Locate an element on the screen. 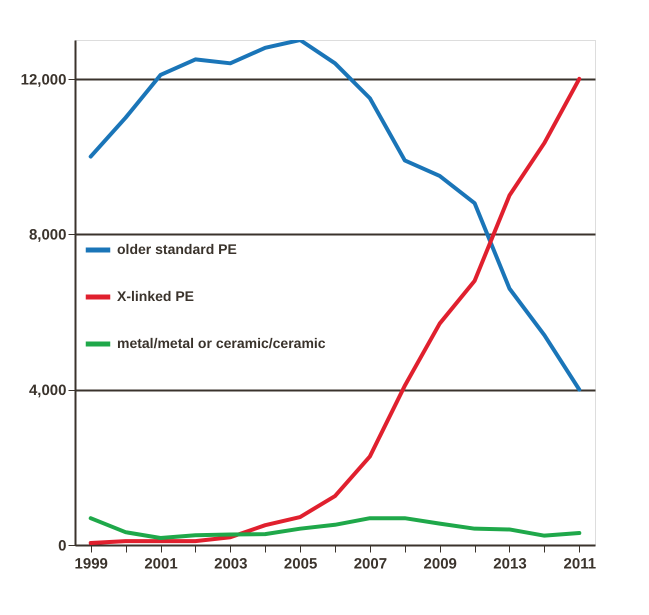  y-tick-label: 0 is located at coordinates (62, 546).